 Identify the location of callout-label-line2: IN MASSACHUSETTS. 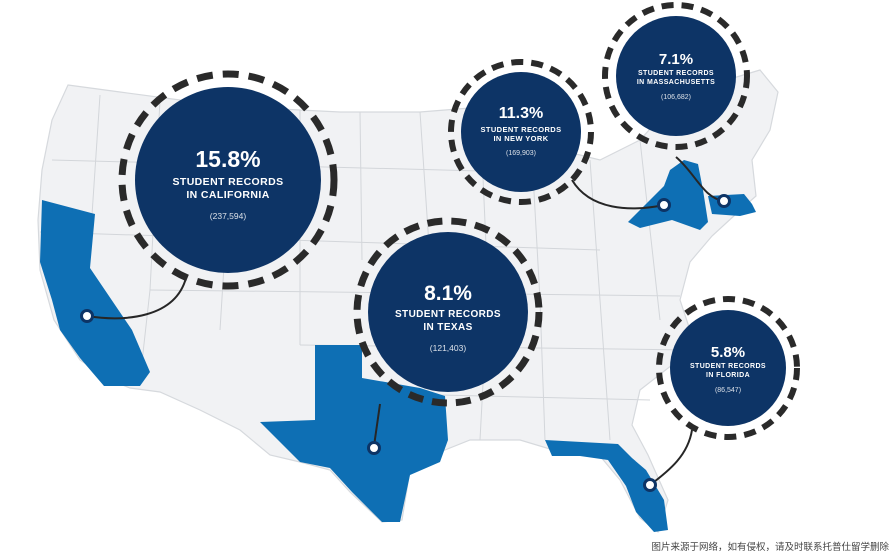
(676, 82).